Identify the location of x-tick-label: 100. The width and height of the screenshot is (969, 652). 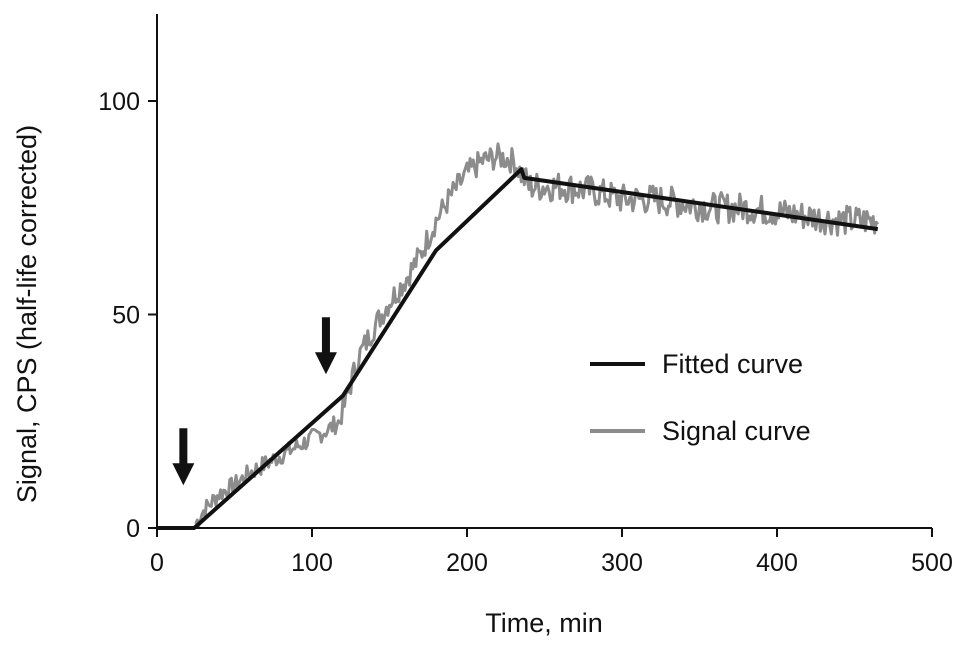
(312, 563).